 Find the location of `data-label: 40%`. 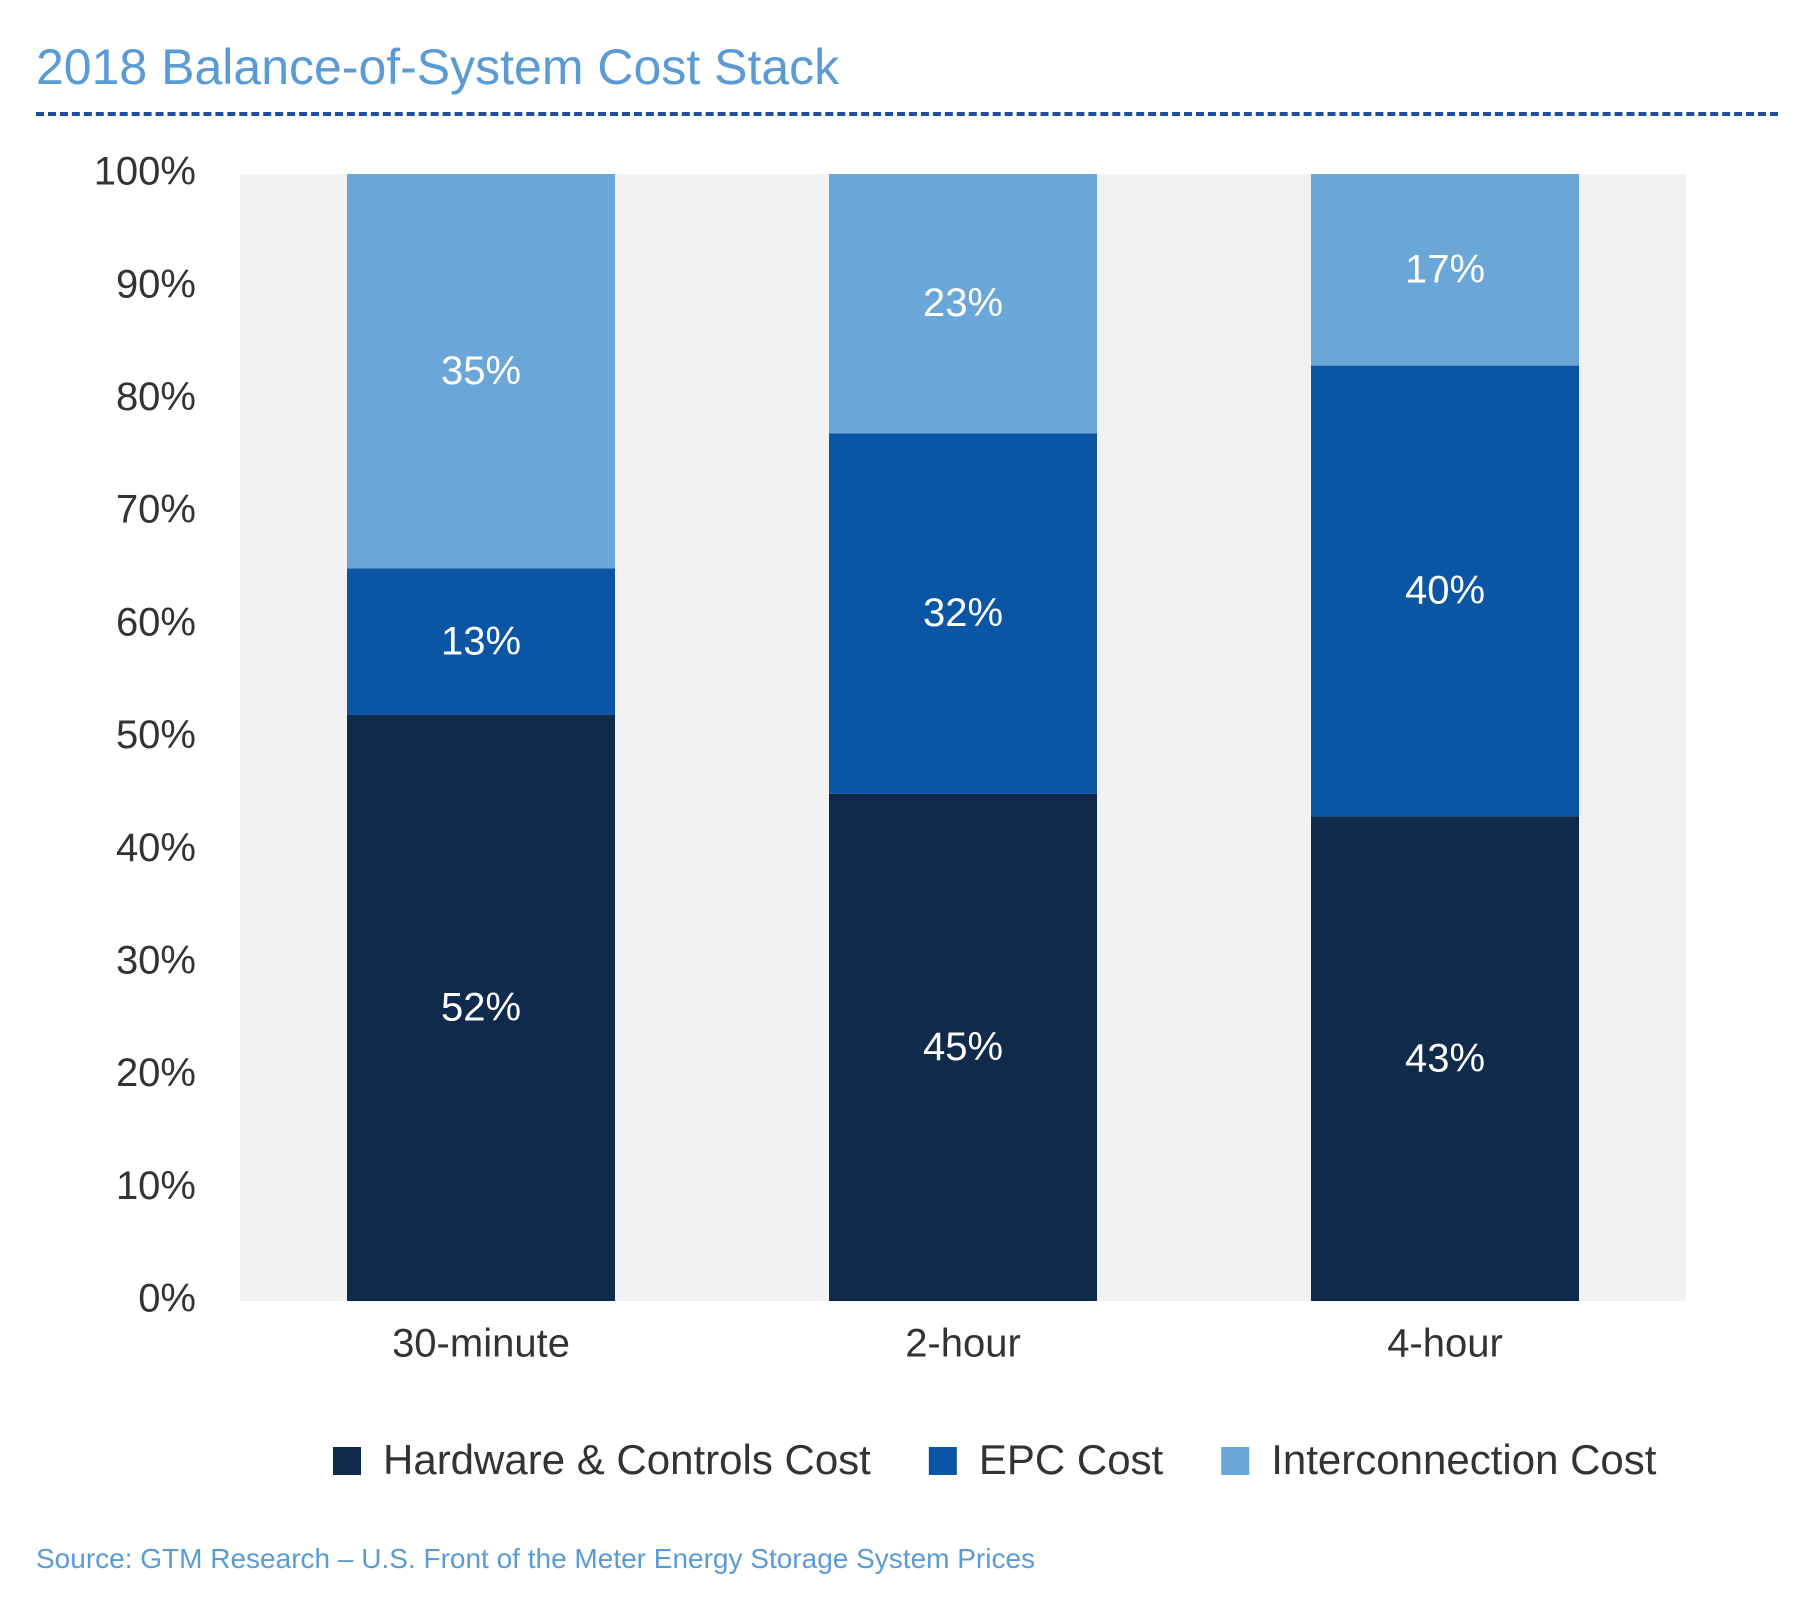

data-label: 40% is located at coordinates (1445, 591).